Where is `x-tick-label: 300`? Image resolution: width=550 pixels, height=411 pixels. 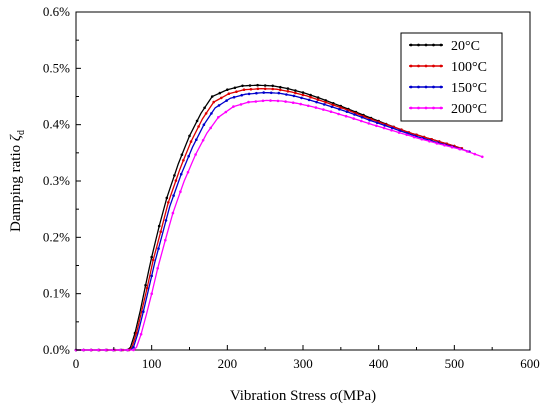 x-tick-label: 300 is located at coordinates (303, 363).